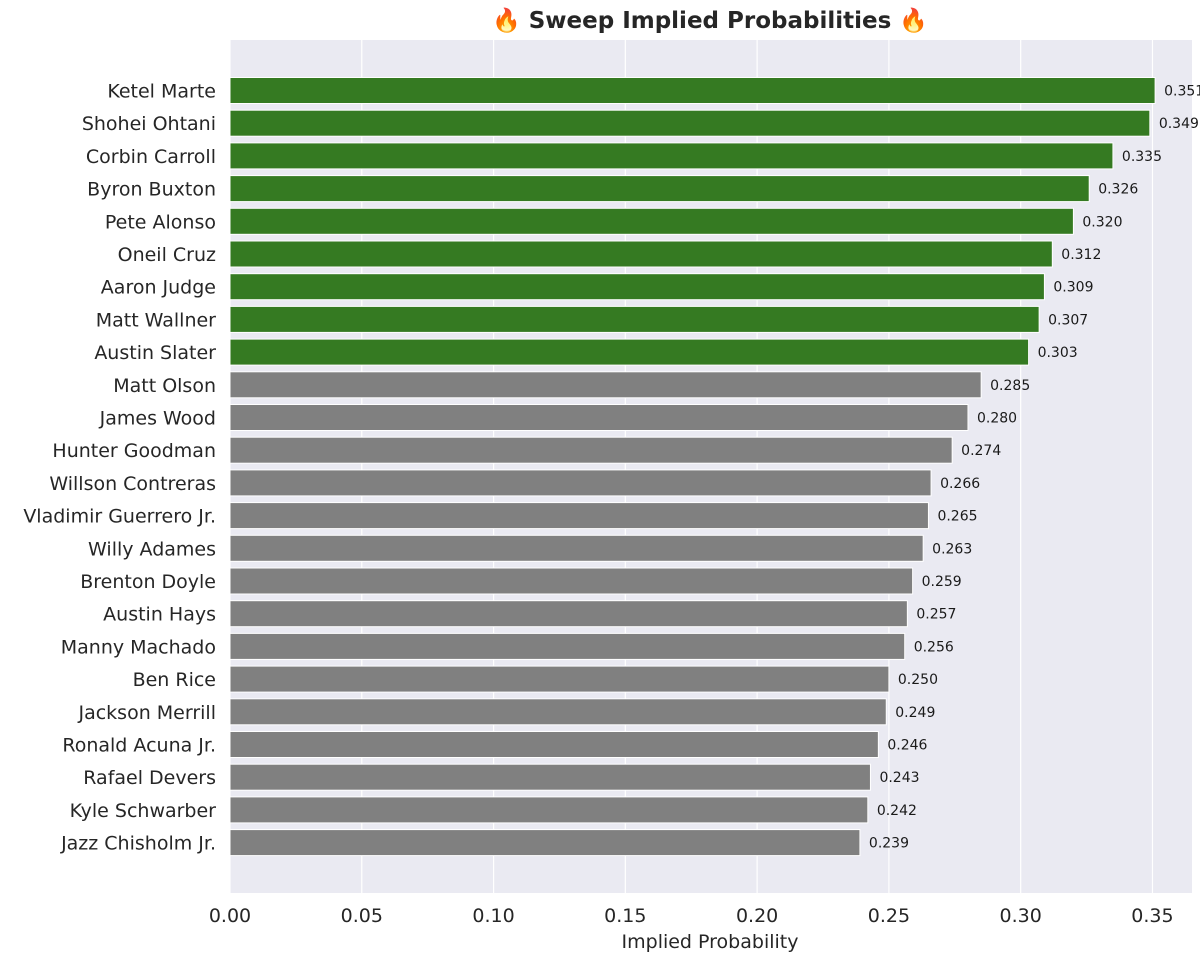  Describe the element at coordinates (362, 916) in the screenshot. I see `x-tick-label: 0.05` at that location.